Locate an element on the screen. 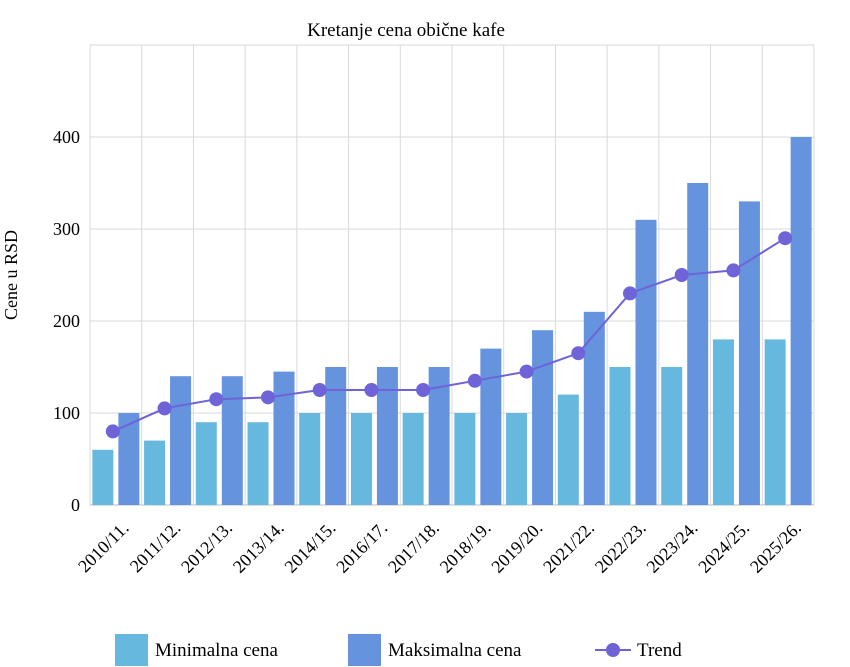  y-axis: 0 100 200 300 400 is located at coordinates (66, 321).